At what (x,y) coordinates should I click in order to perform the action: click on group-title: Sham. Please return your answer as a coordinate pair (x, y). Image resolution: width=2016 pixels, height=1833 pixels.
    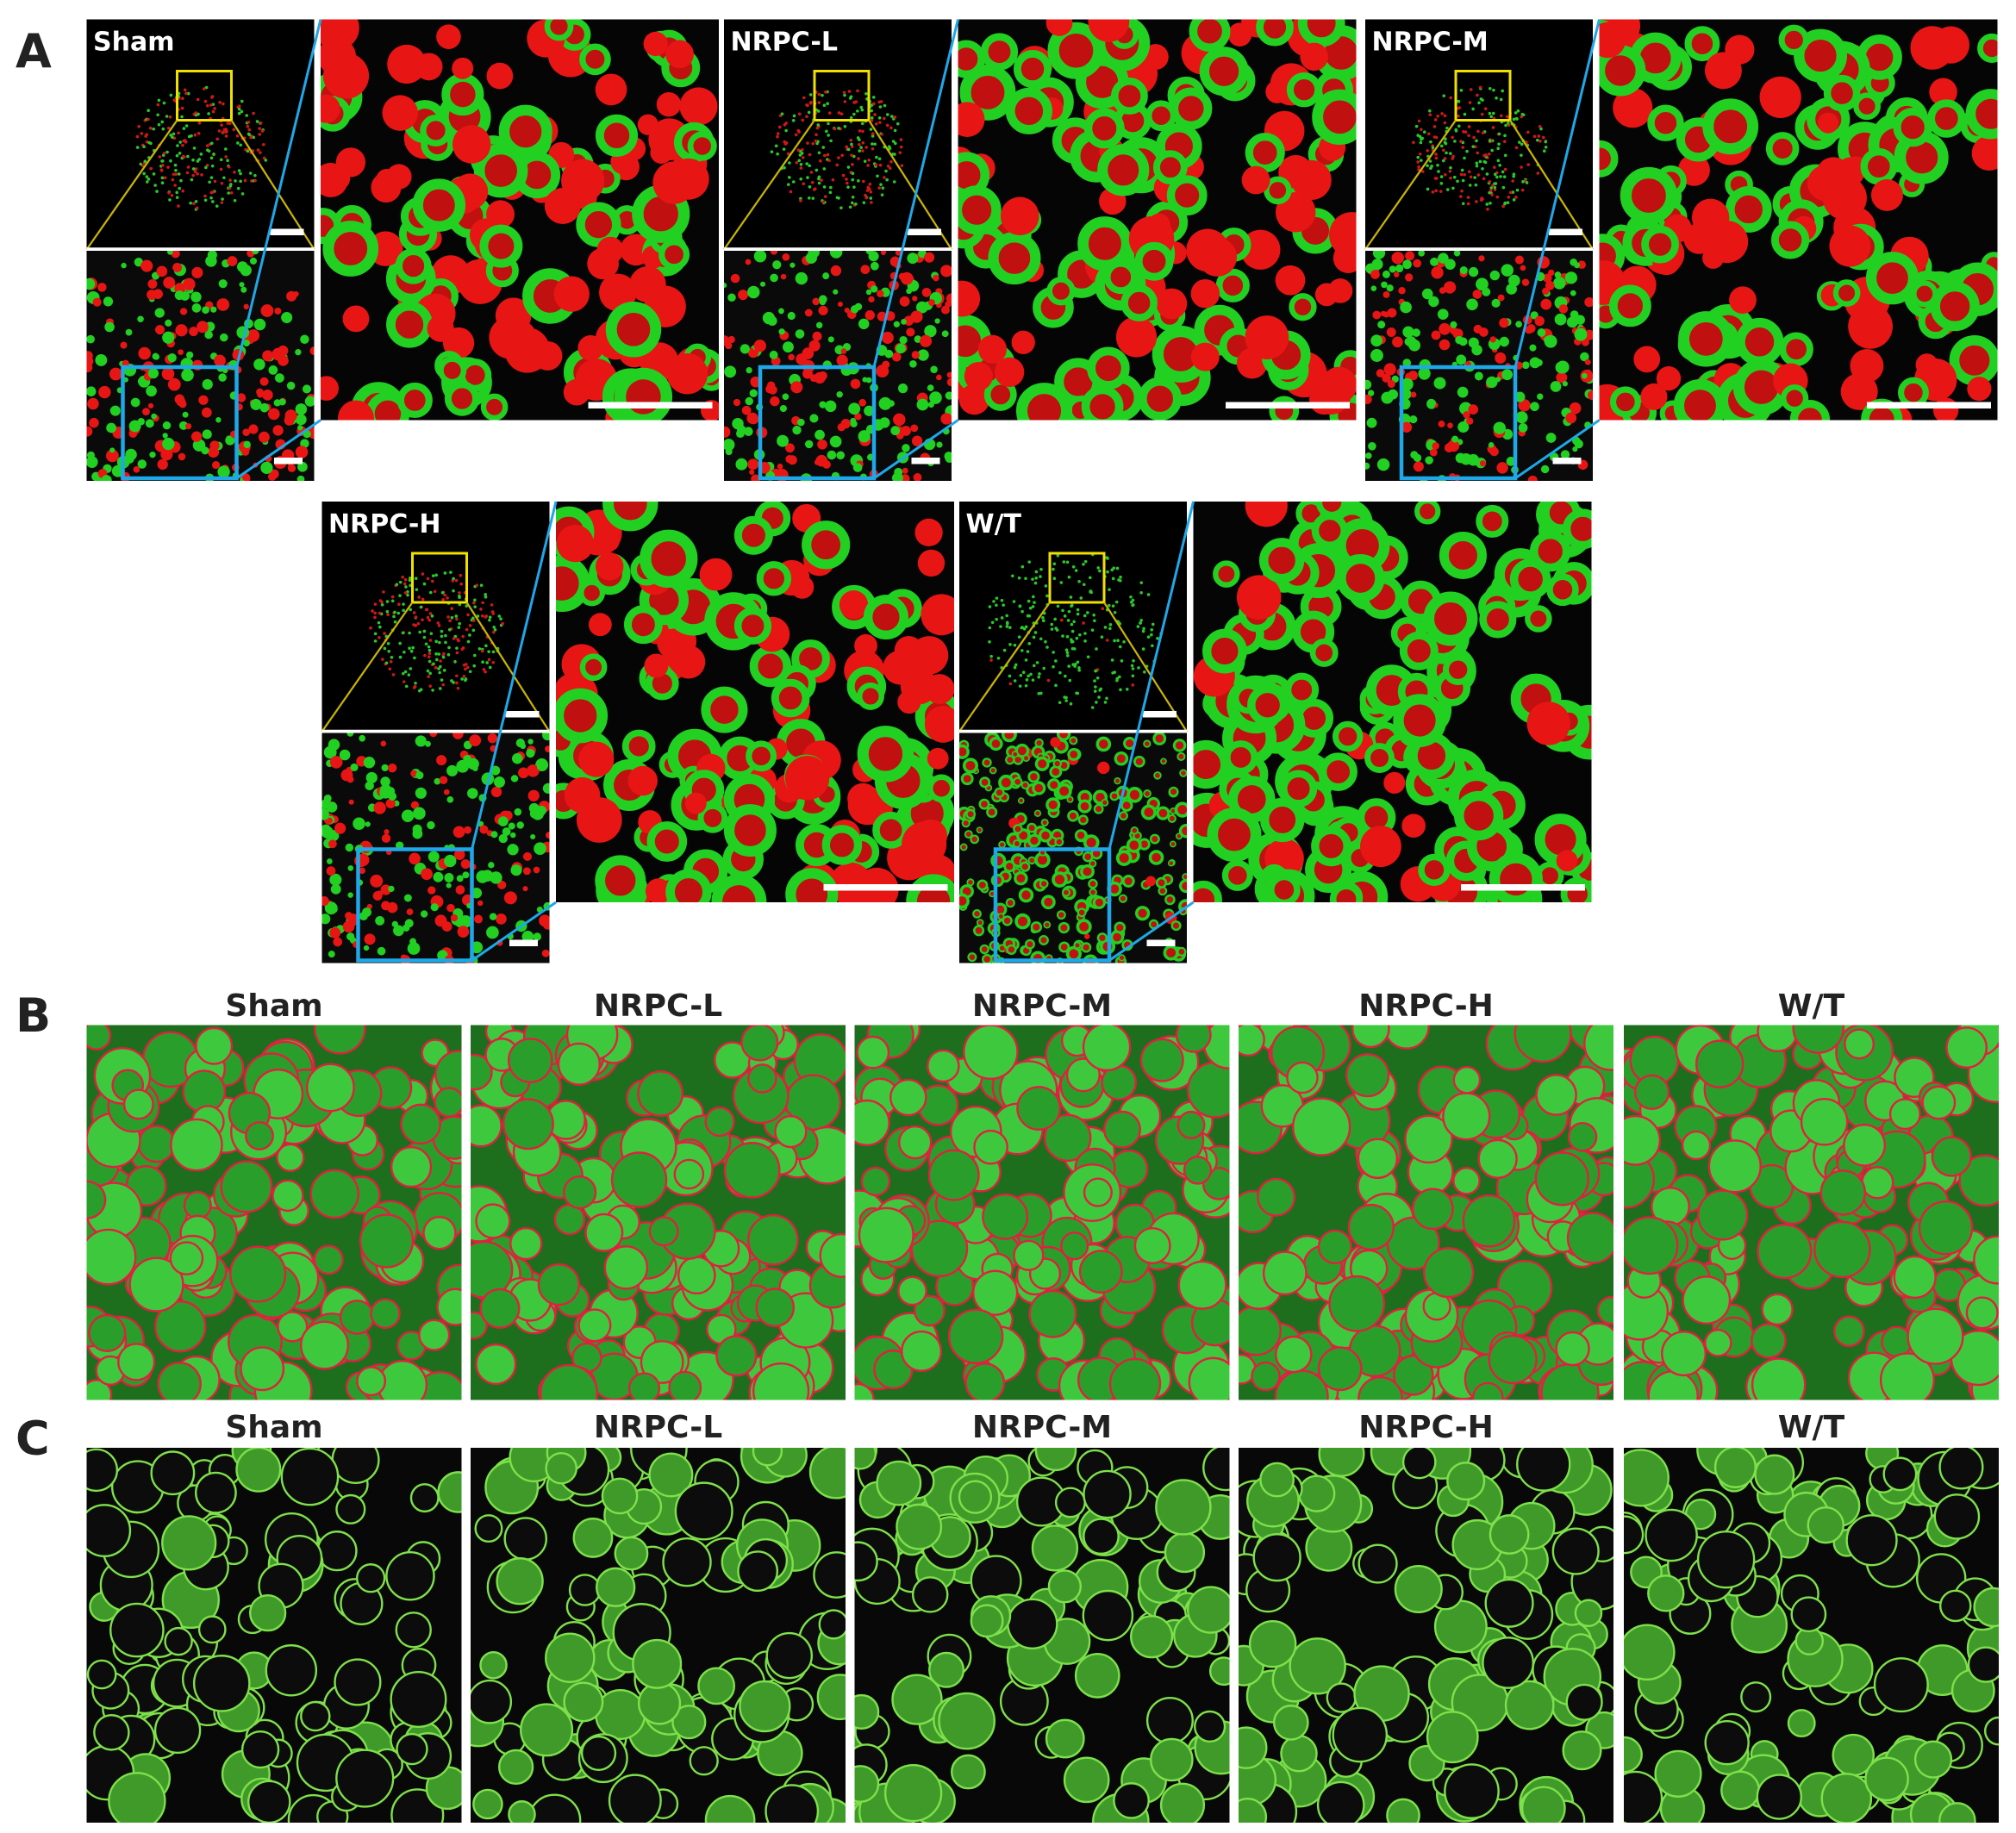
    Looking at the image, I should click on (273, 1006).